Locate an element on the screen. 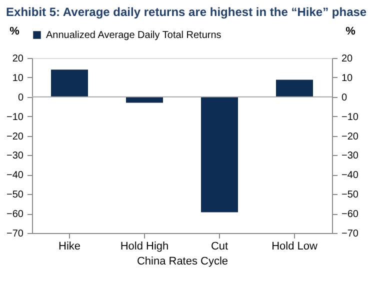 This screenshot has width=383, height=289. y2-tick-label: −70 is located at coordinates (350, 234).